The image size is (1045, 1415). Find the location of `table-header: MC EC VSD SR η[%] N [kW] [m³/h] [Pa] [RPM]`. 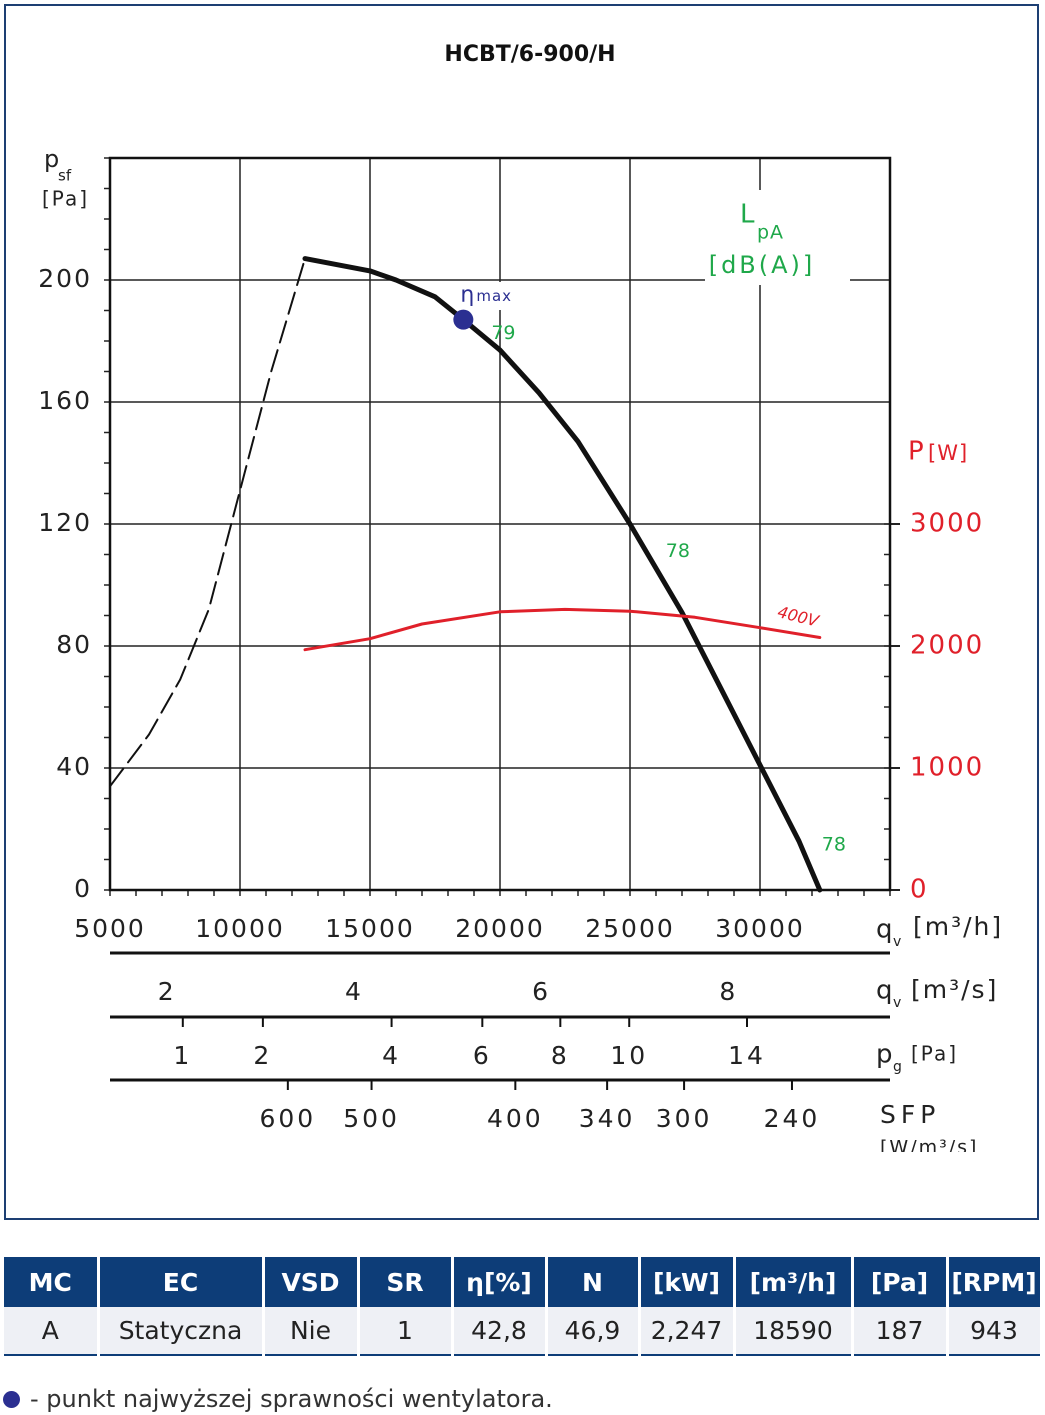

table-header: MC EC VSD SR η[%] N [kW] [m³/h] [Pa] [RPM] is located at coordinates (523, 1282).